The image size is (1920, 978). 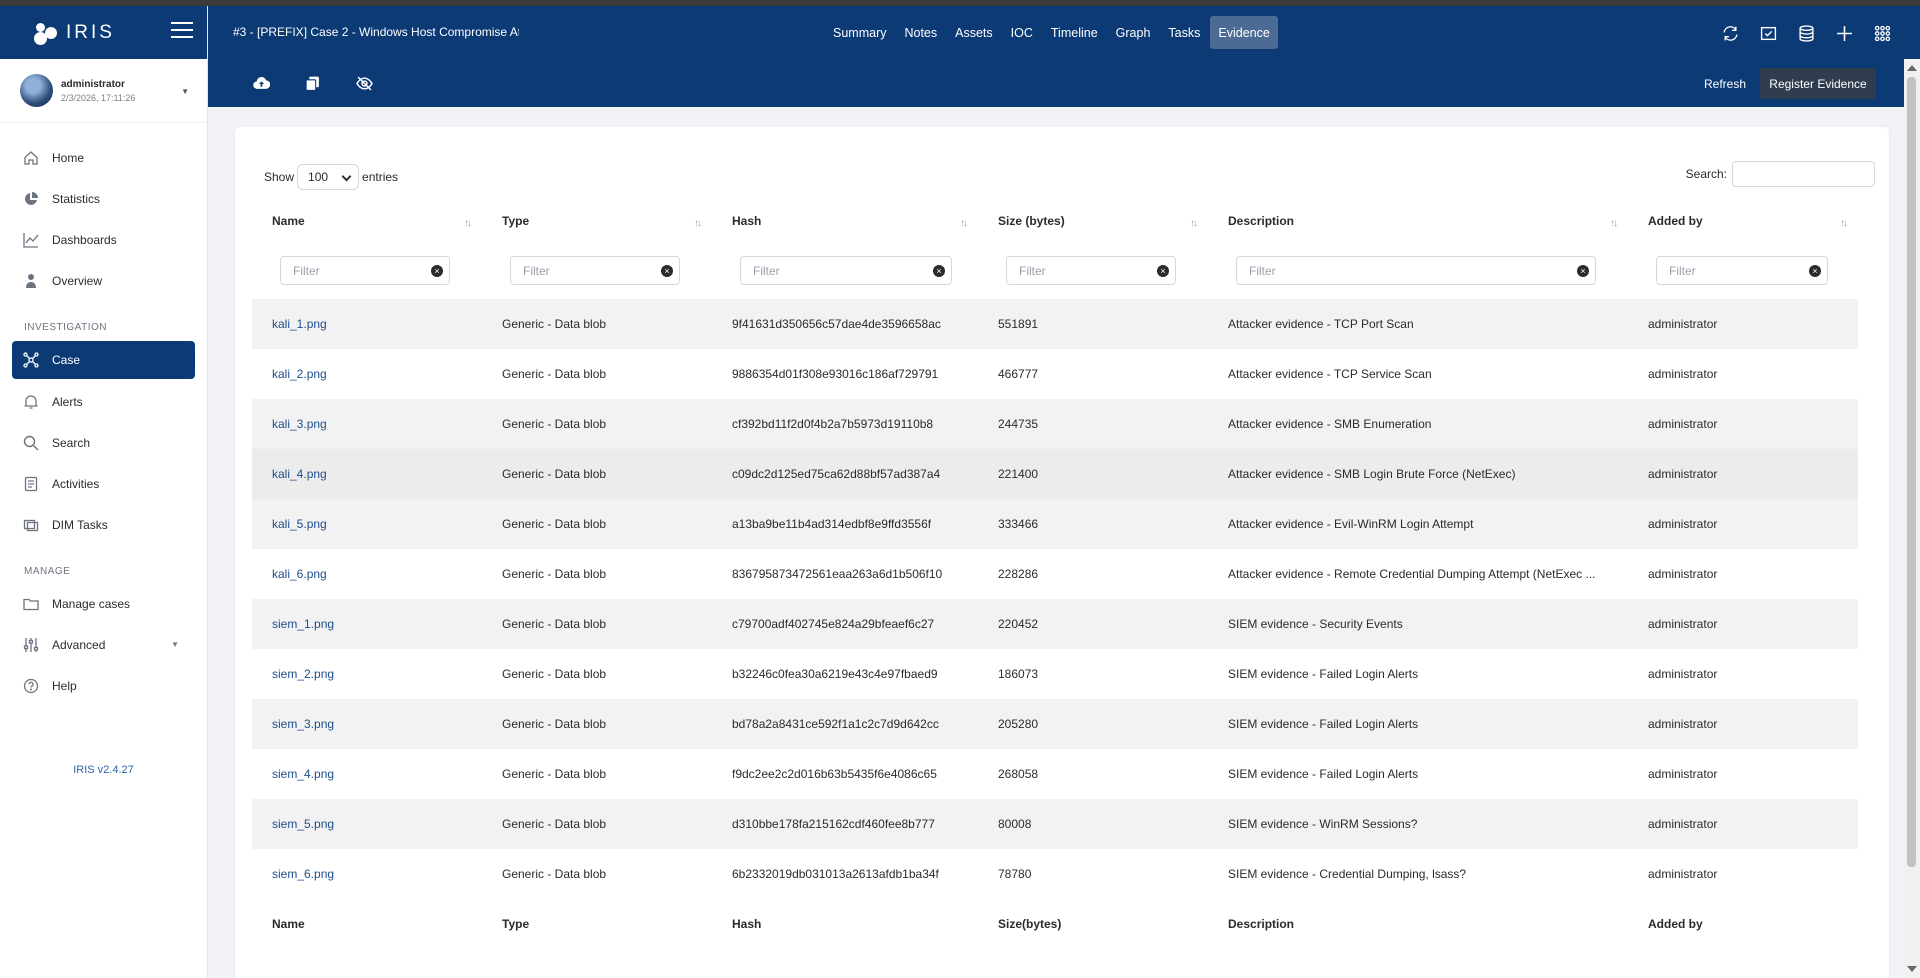 What do you see at coordinates (299, 474) in the screenshot?
I see `evidence-link: kali_4.png` at bounding box center [299, 474].